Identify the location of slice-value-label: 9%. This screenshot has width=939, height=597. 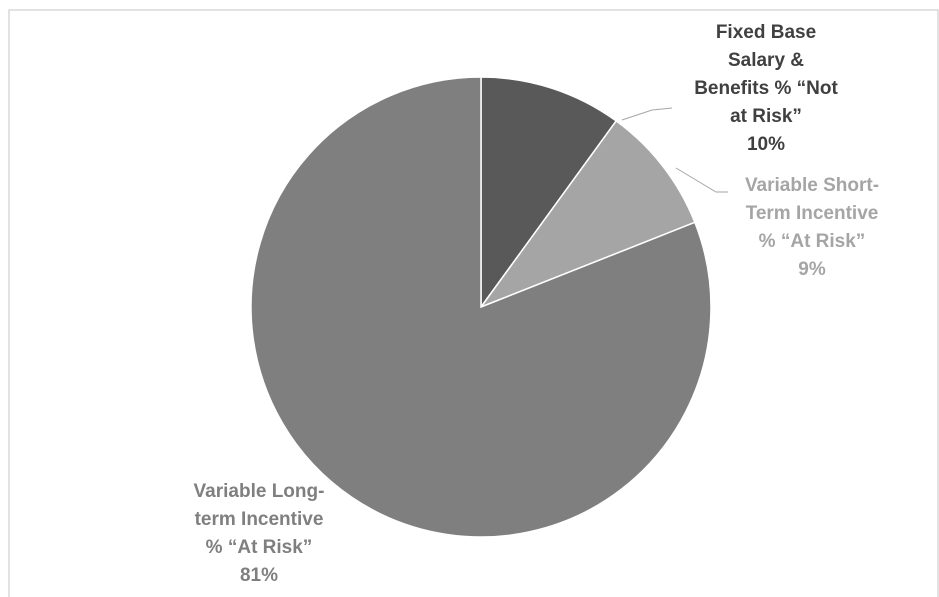
(812, 269).